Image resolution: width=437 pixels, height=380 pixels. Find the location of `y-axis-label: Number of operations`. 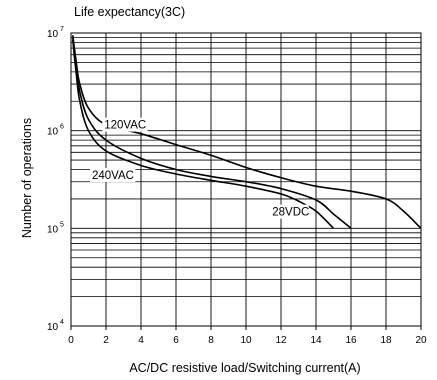

y-axis-label: Number of operations is located at coordinates (27, 178).